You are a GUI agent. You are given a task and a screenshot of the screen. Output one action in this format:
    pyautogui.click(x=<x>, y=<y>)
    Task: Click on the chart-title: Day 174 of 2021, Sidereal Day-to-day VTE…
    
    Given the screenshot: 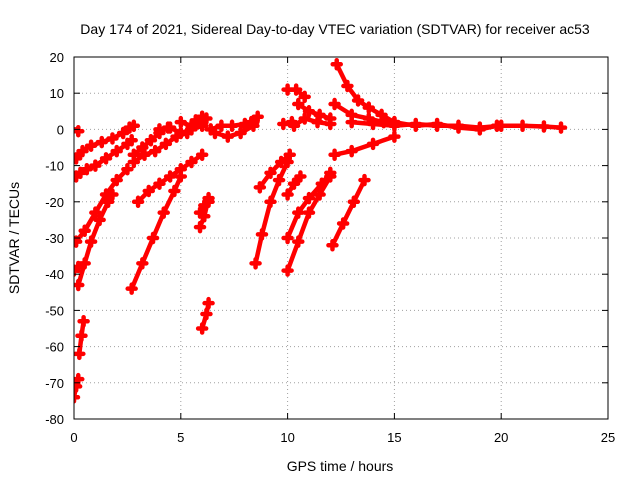 What is the action you would take?
    pyautogui.click(x=335, y=29)
    